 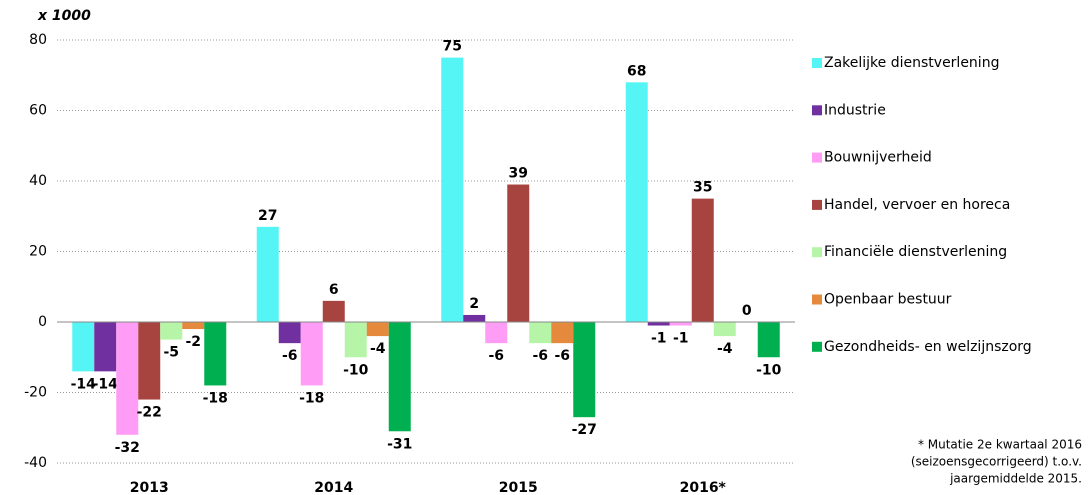 What do you see at coordinates (267, 216) in the screenshot?
I see `data-label: 27` at bounding box center [267, 216].